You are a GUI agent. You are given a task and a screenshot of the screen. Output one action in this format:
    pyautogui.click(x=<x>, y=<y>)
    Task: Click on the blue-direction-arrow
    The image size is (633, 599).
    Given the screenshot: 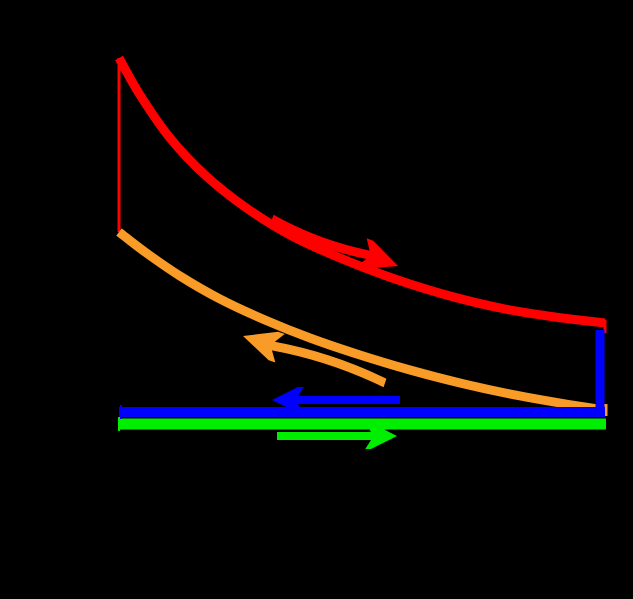 What is the action you would take?
    pyautogui.click(x=336, y=400)
    